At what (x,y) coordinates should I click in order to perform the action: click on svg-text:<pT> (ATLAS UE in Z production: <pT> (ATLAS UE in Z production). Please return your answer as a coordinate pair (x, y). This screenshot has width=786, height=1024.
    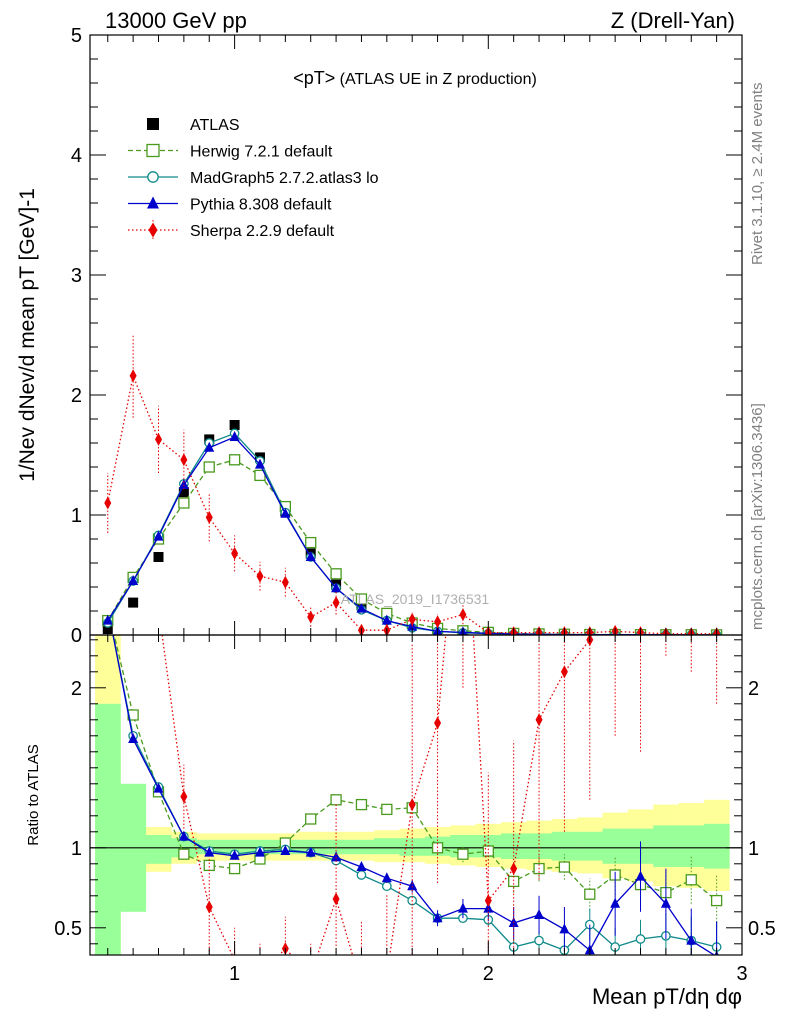
    Looking at the image, I should click on (415, 78).